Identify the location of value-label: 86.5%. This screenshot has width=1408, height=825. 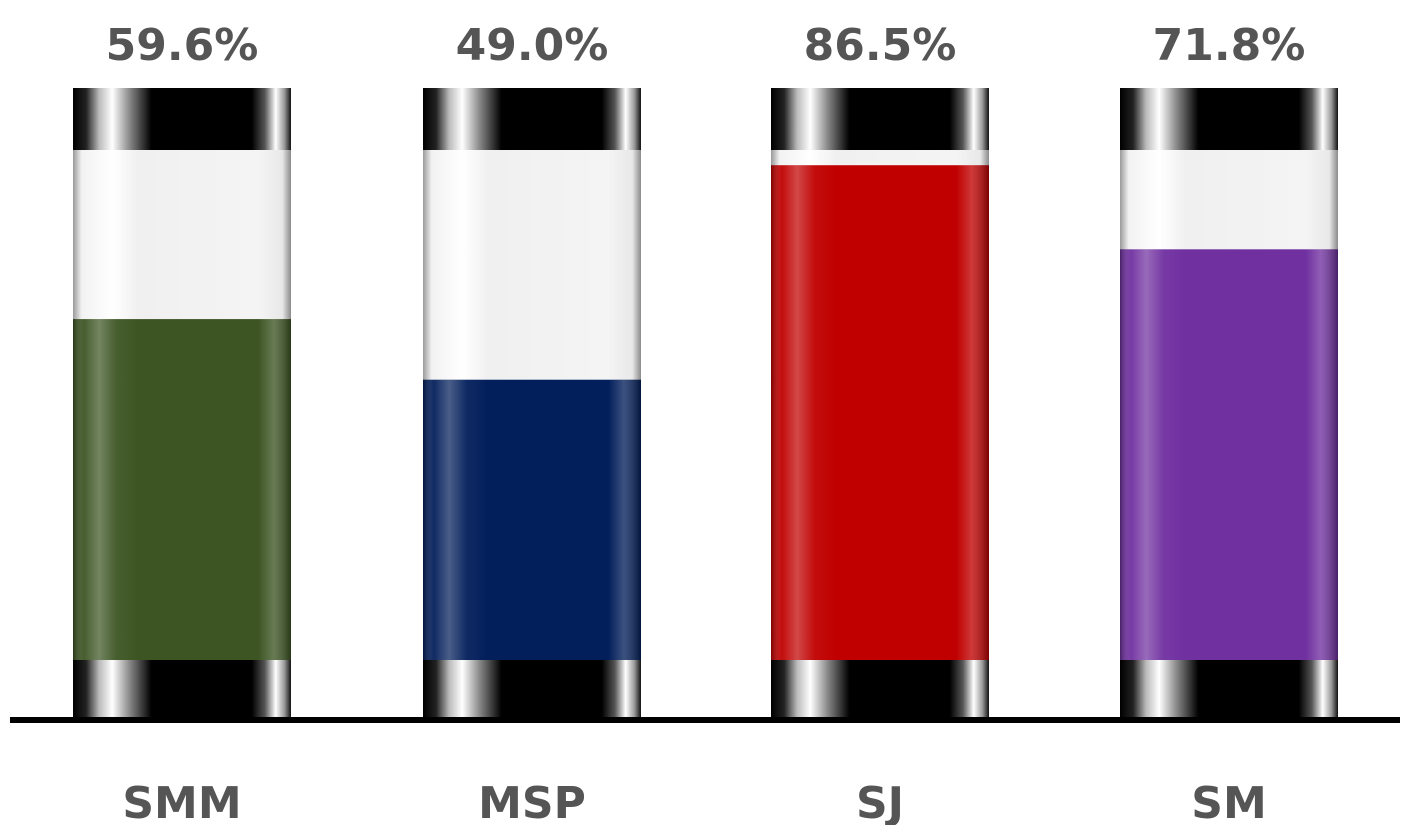
(880, 45).